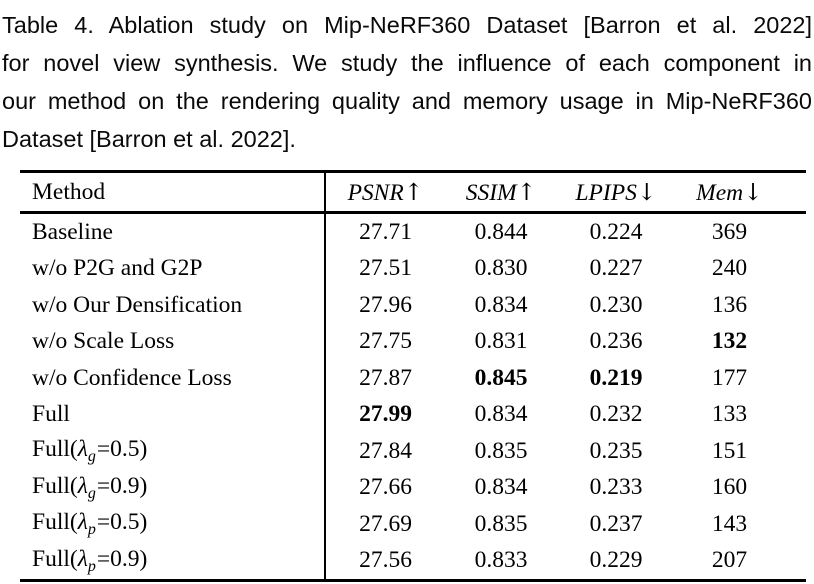  I want to click on cell-lpips: 0.232, so click(616, 414).